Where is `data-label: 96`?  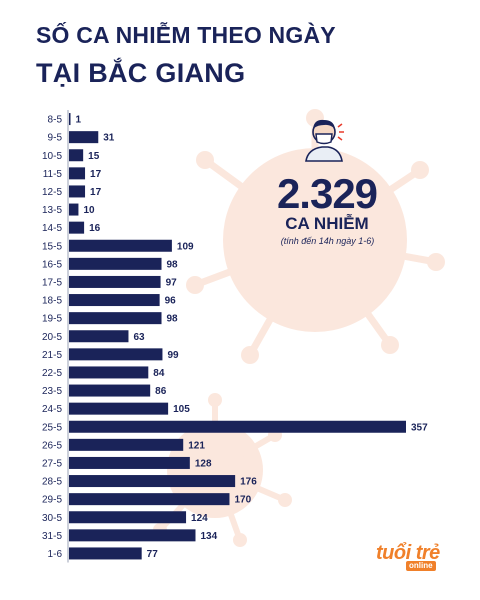
data-label: 96 is located at coordinates (171, 301).